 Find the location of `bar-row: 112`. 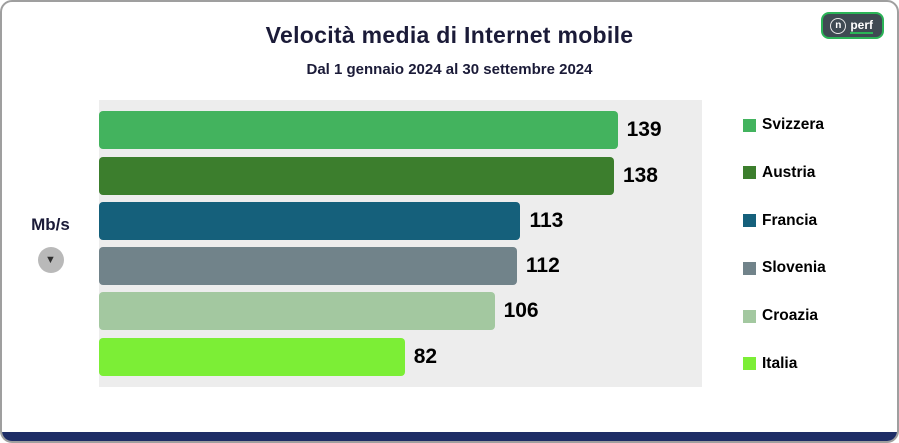

bar-row: 112 is located at coordinates (400, 266).